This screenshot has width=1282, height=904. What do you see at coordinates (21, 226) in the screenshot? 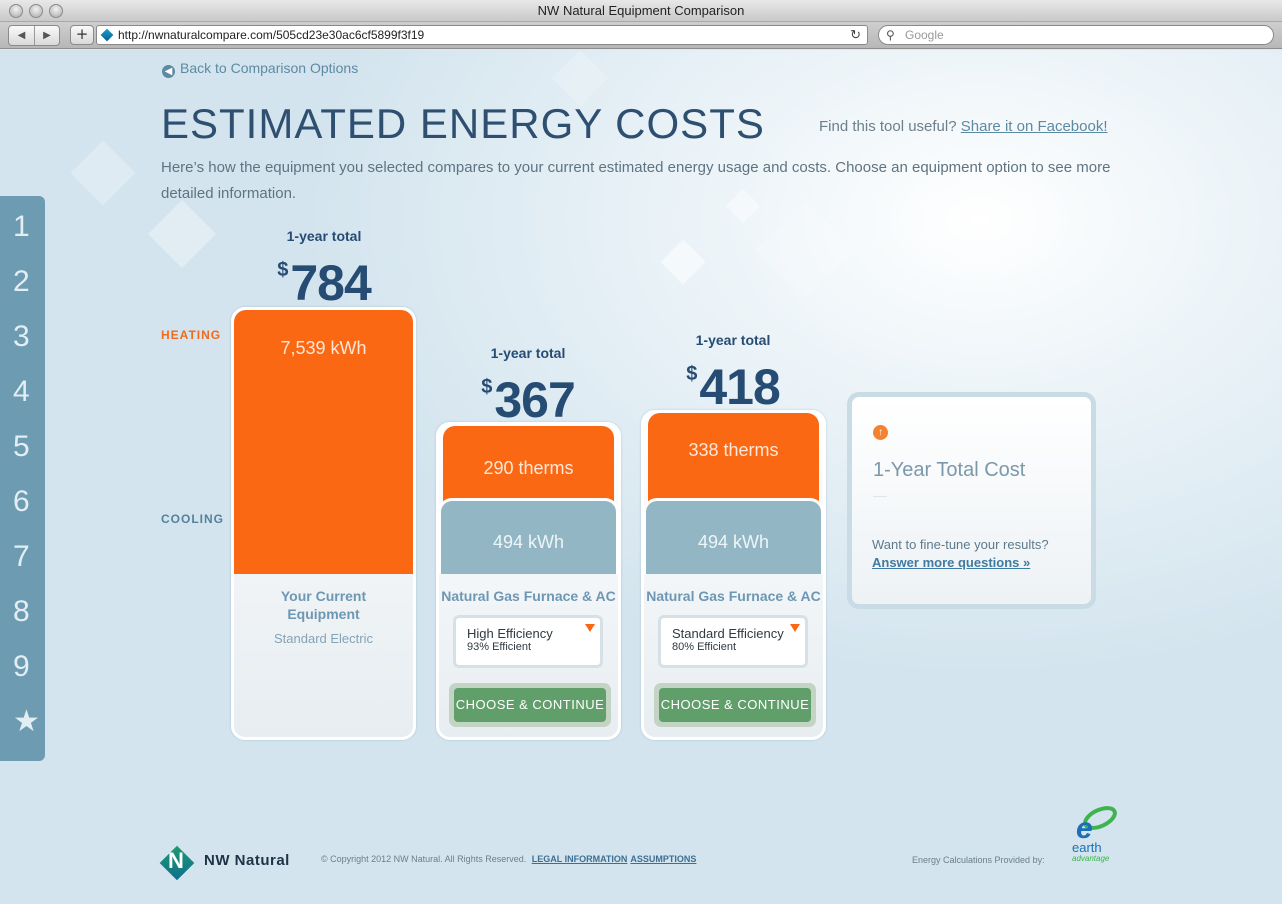
I see `step-1-link: 1` at bounding box center [21, 226].